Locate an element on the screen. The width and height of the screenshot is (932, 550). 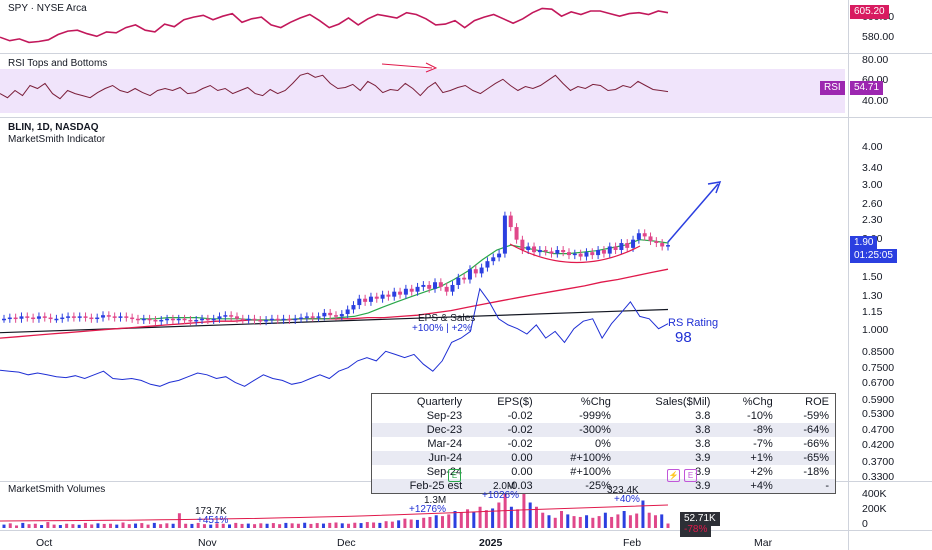
volume-tag-pct: -78% is located at coordinates (696, 530).